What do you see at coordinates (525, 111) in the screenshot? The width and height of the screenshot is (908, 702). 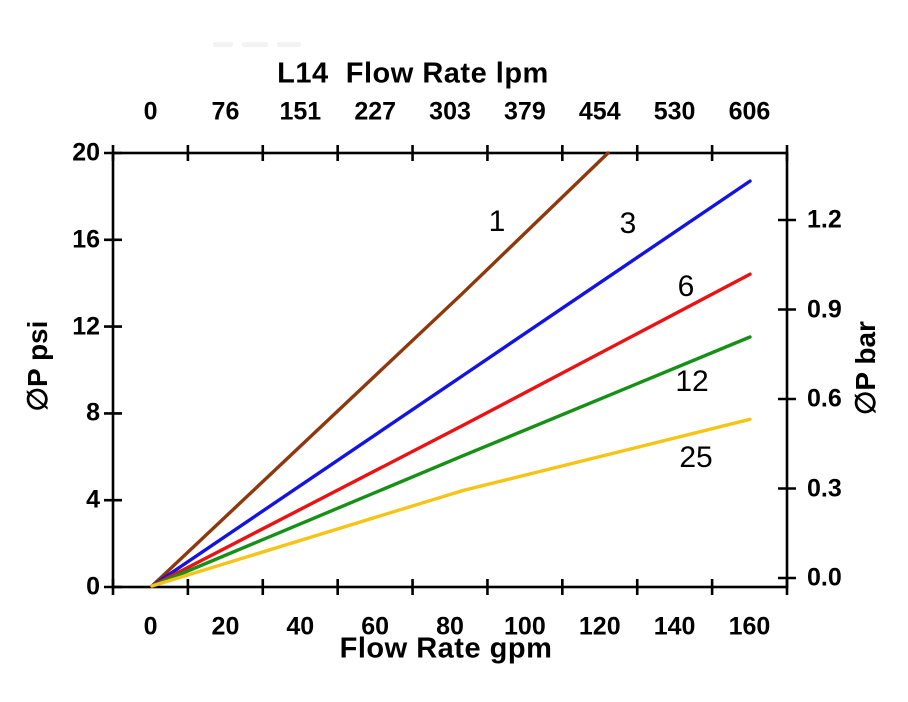 I see `top-tick-label: 379` at bounding box center [525, 111].